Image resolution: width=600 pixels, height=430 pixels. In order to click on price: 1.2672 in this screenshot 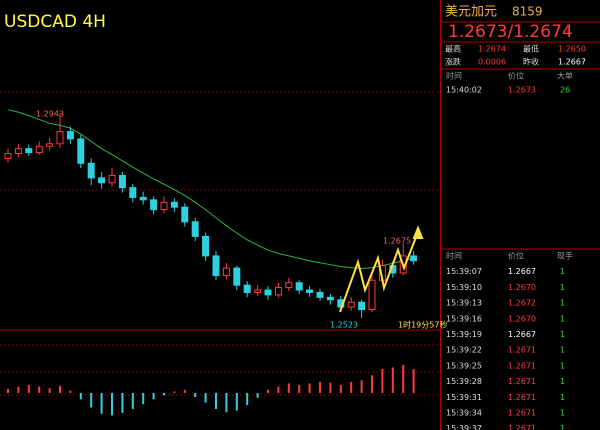, I will do `click(522, 303)`.